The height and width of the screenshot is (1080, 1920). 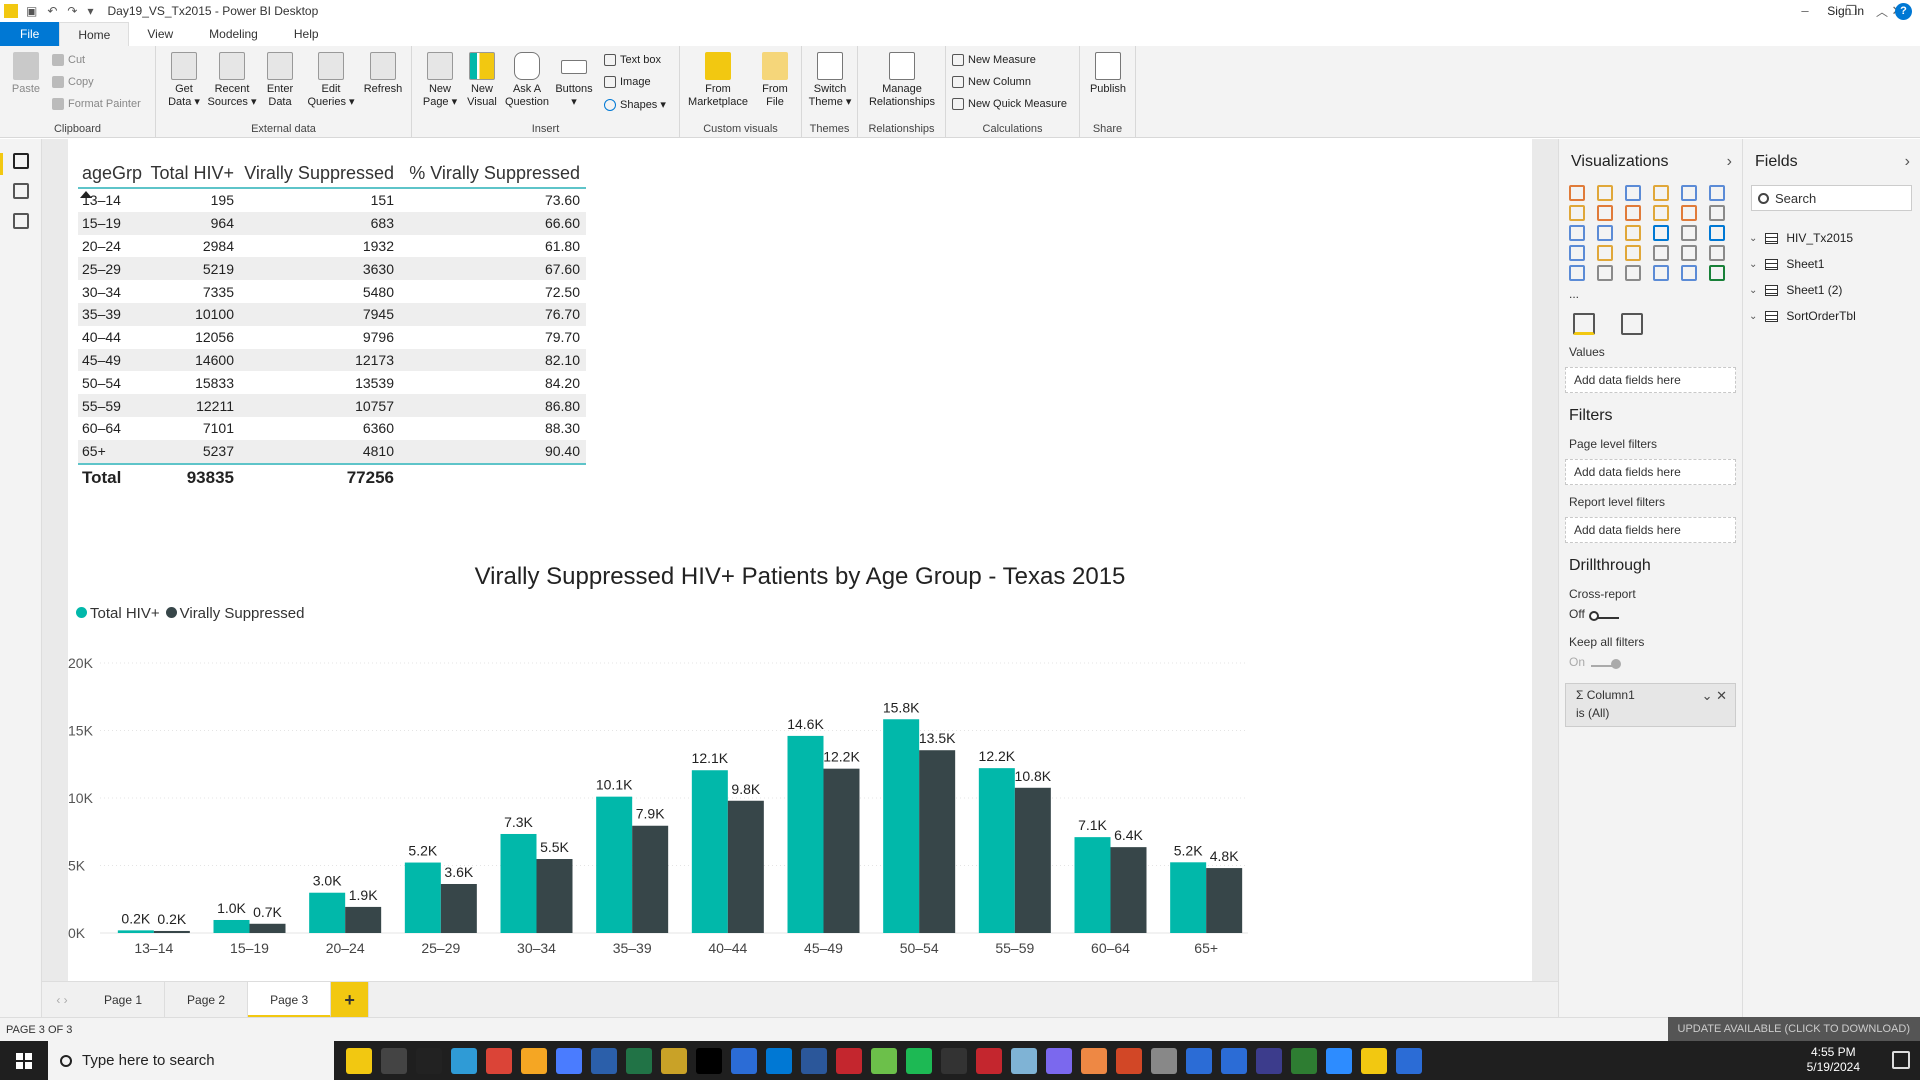 What do you see at coordinates (90, 11) in the screenshot?
I see `customize-dropdown-icon: ▾` at bounding box center [90, 11].